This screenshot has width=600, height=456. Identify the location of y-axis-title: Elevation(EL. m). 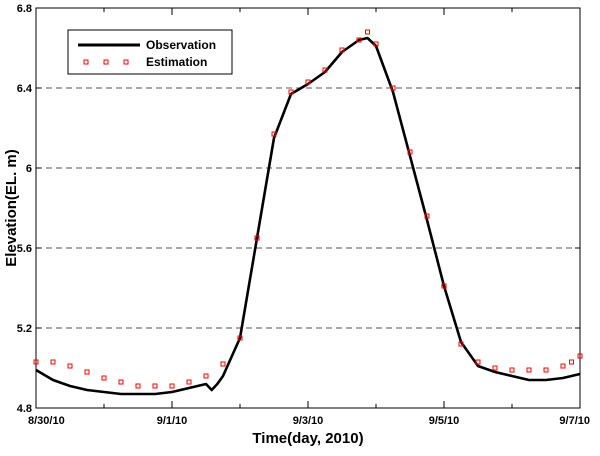
(11, 208).